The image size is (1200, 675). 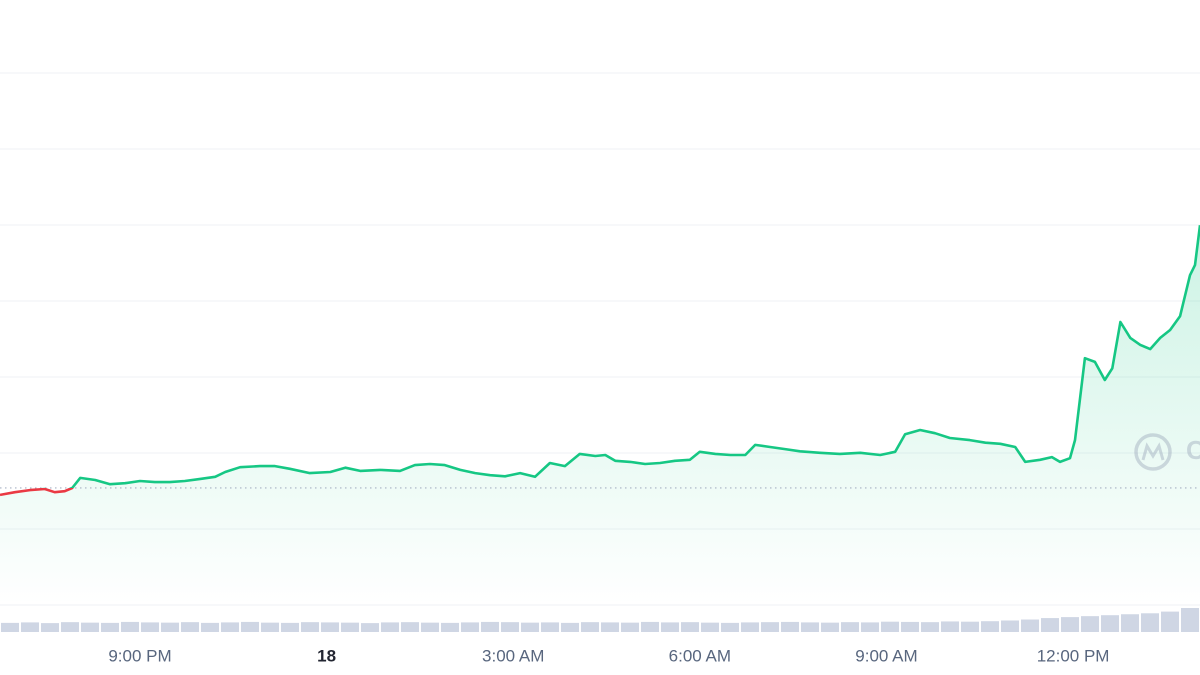 What do you see at coordinates (1167, 452) in the screenshot?
I see `watermark: CoinMarketCap` at bounding box center [1167, 452].